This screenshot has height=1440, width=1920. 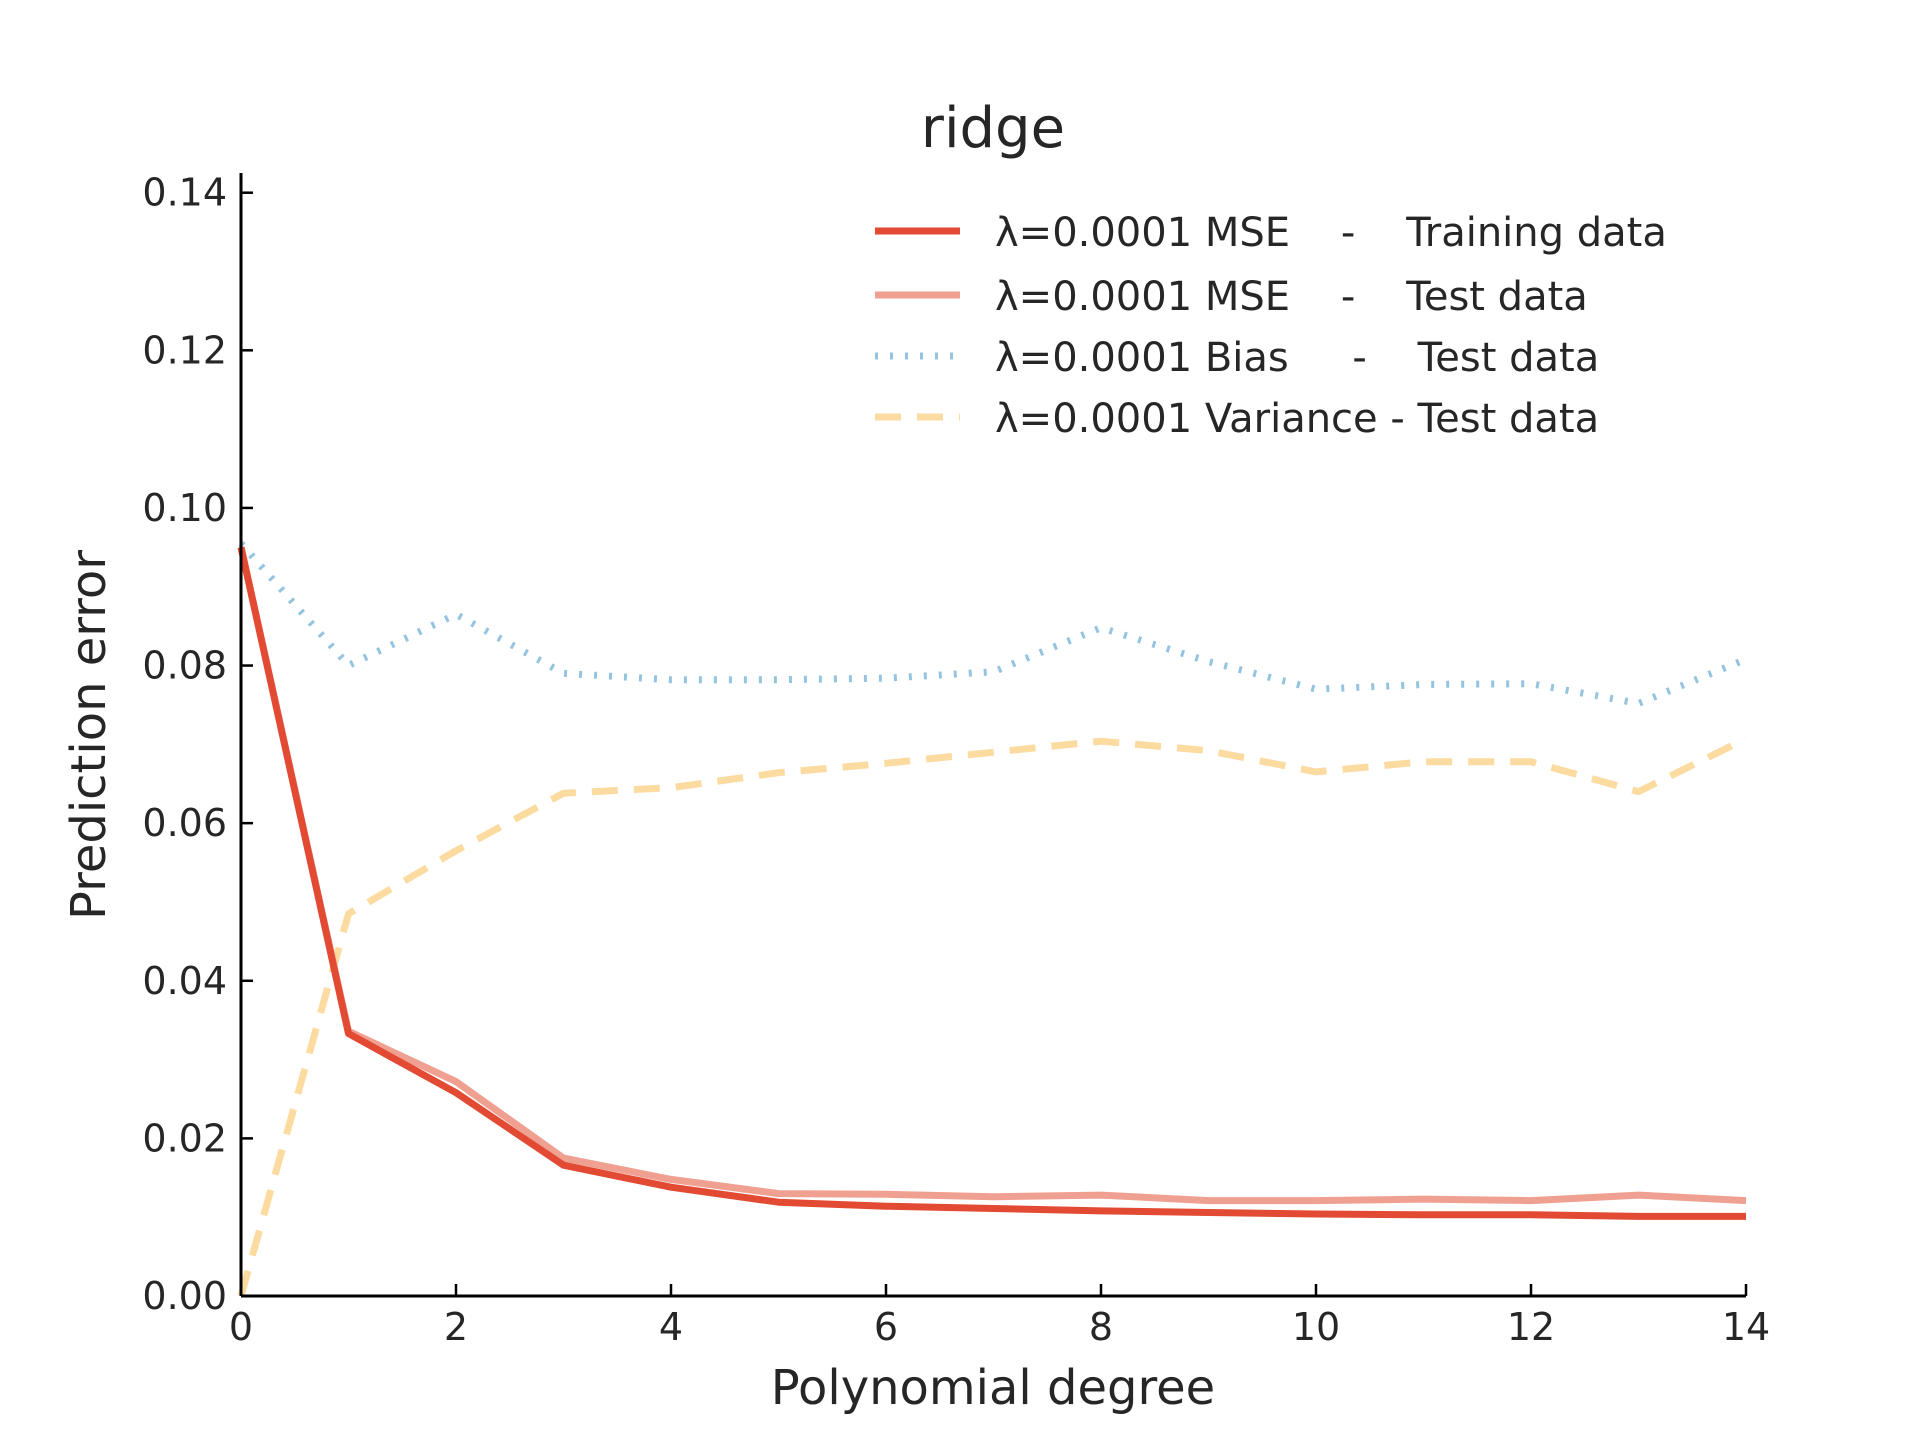 What do you see at coordinates (1331, 233) in the screenshot?
I see `legend-label-1: λ=0.0001 MSE - Training data` at bounding box center [1331, 233].